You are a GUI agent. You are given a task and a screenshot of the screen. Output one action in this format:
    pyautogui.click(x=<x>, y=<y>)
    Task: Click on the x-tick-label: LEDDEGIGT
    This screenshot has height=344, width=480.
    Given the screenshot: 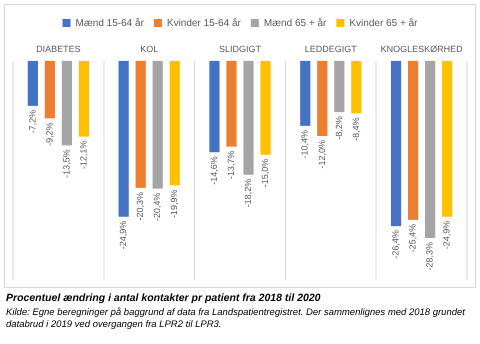 What is the action you would take?
    pyautogui.click(x=331, y=49)
    